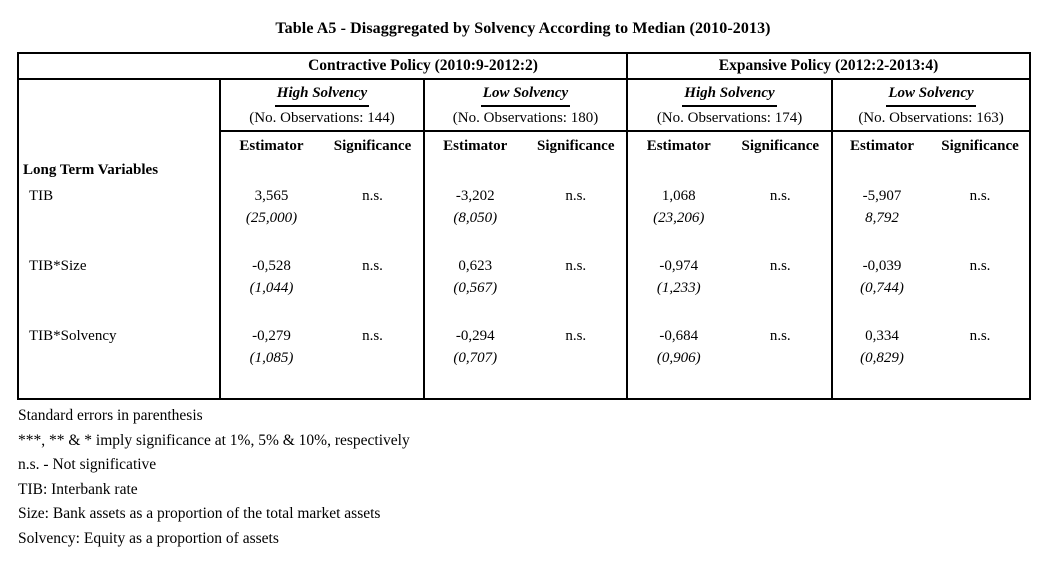  I want to click on footnote: n.s. - Not significative, so click(87, 464).